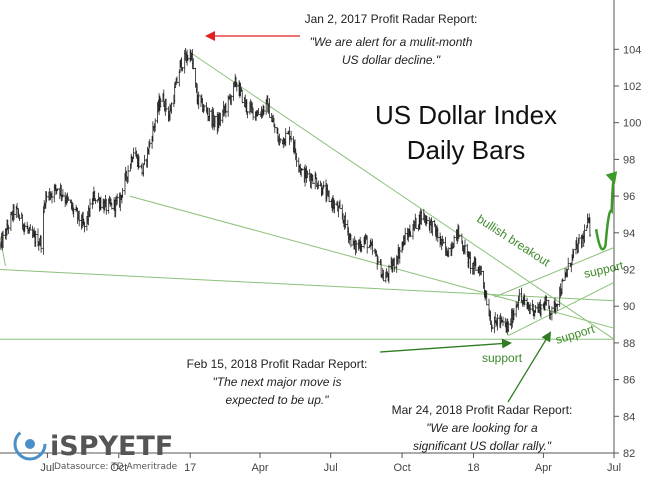 Image resolution: width=650 pixels, height=500 pixels. What do you see at coordinates (482, 428) in the screenshot?
I see `mar-report-line2: "We are looking for a` at bounding box center [482, 428].